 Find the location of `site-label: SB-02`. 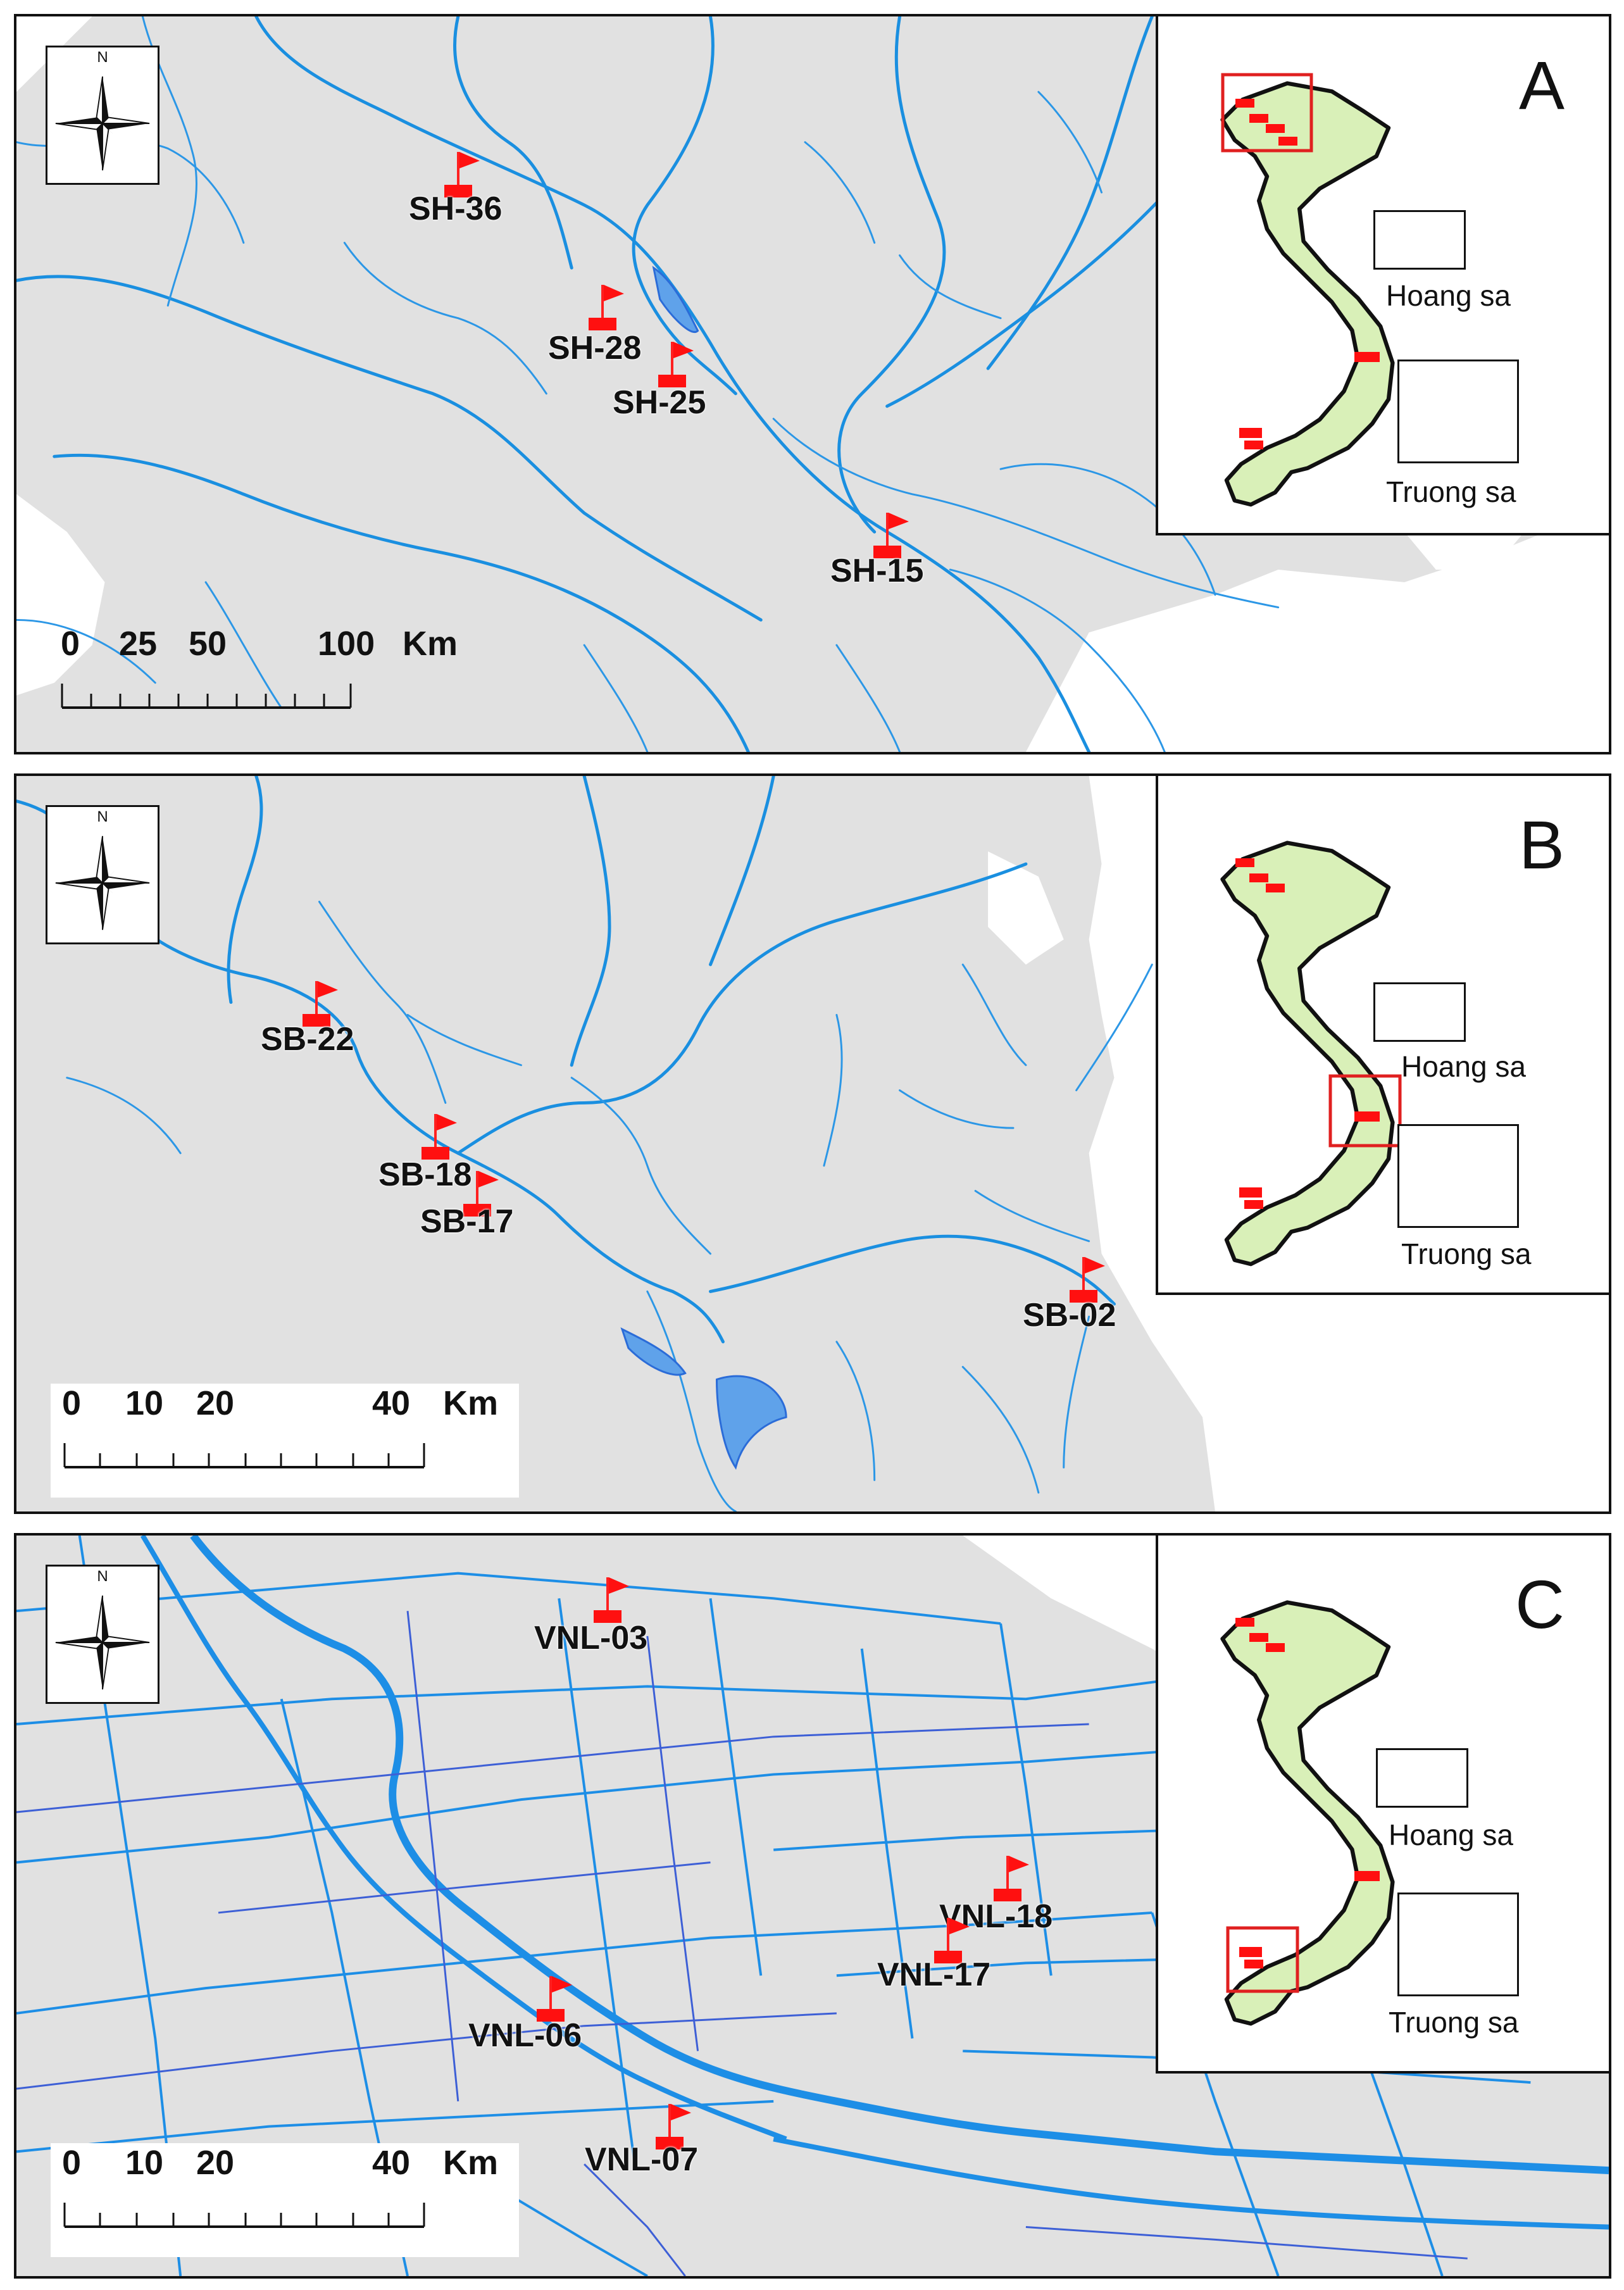

site-label: SB-02 is located at coordinates (1069, 1315).